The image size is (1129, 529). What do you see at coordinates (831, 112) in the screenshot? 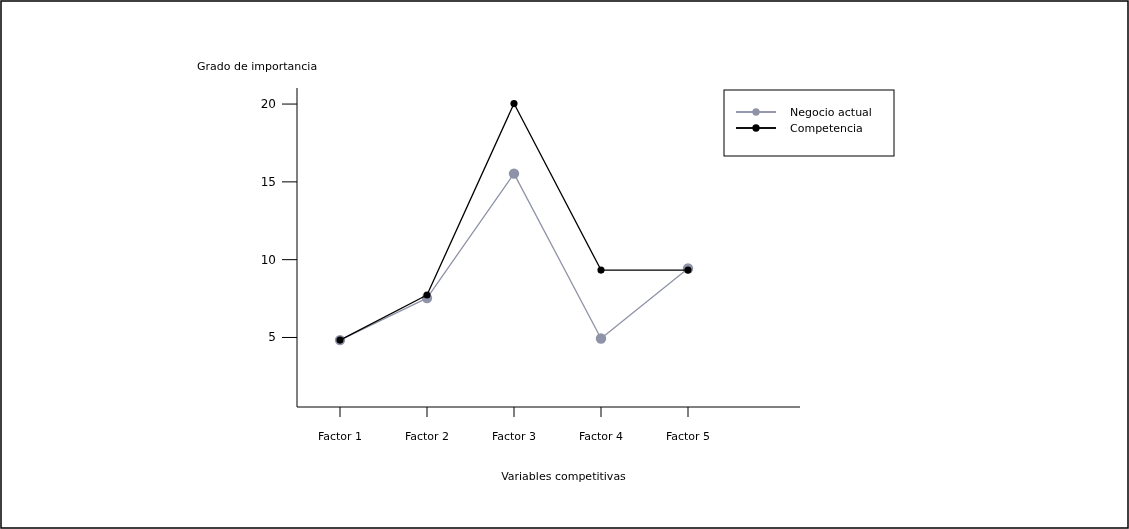
I see `legend-label: Negocio actual` at bounding box center [831, 112].